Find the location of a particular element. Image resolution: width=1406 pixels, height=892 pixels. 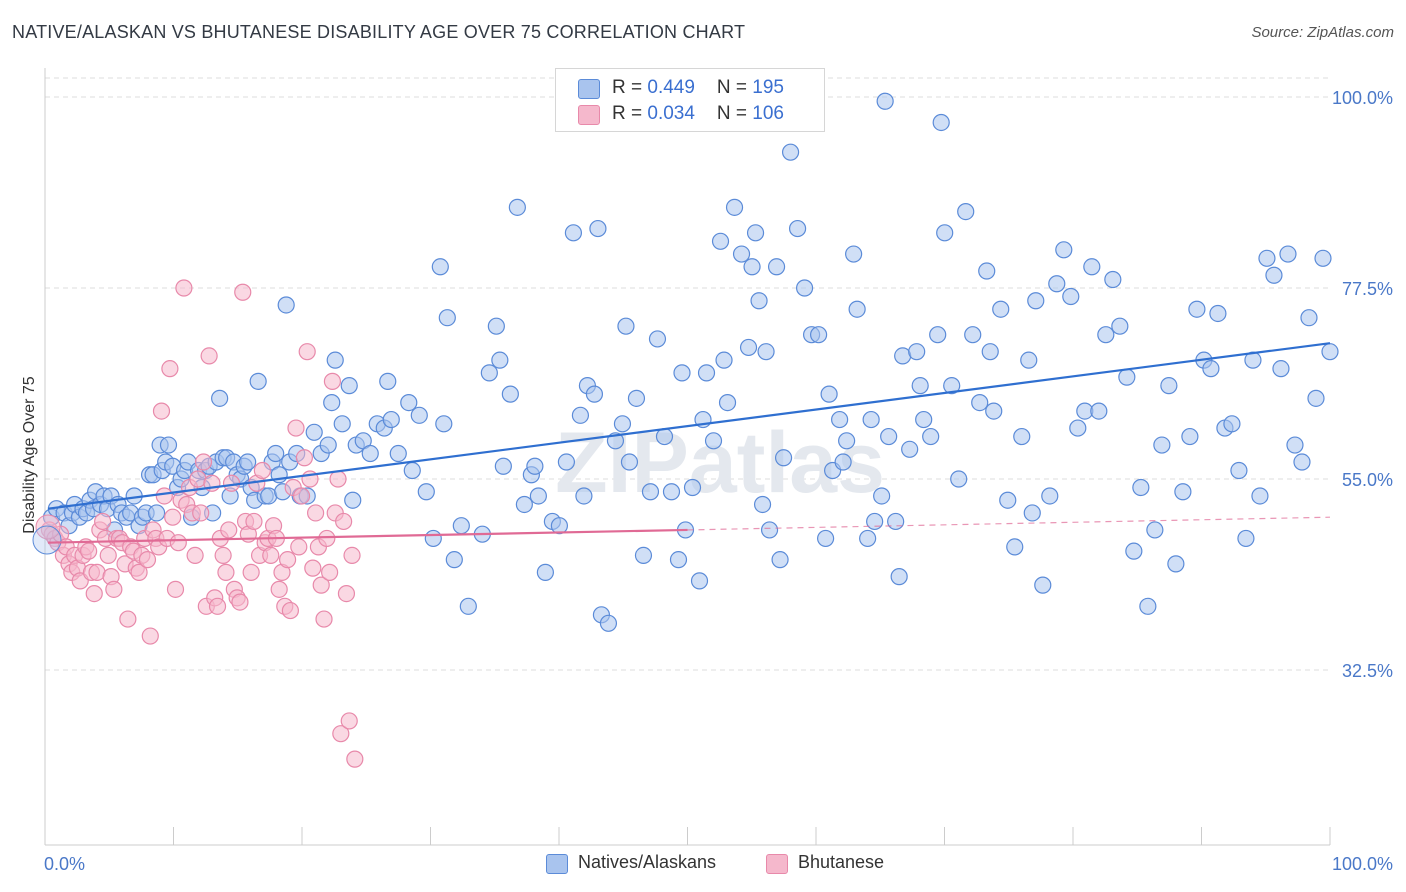

y-tick-label: 55.0% is located at coordinates (1367, 480).